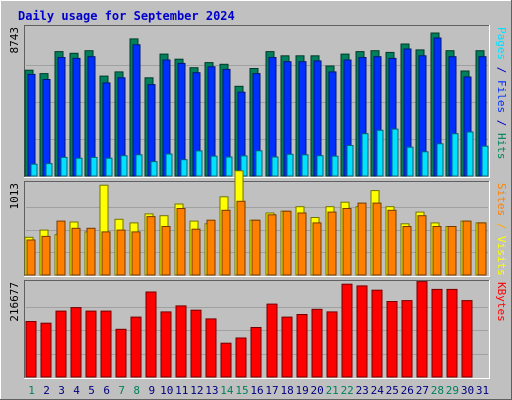 This screenshot has width=512, height=400. Describe the element at coordinates (301, 390) in the screenshot. I see `x-tick-label-day-19: 19` at that location.